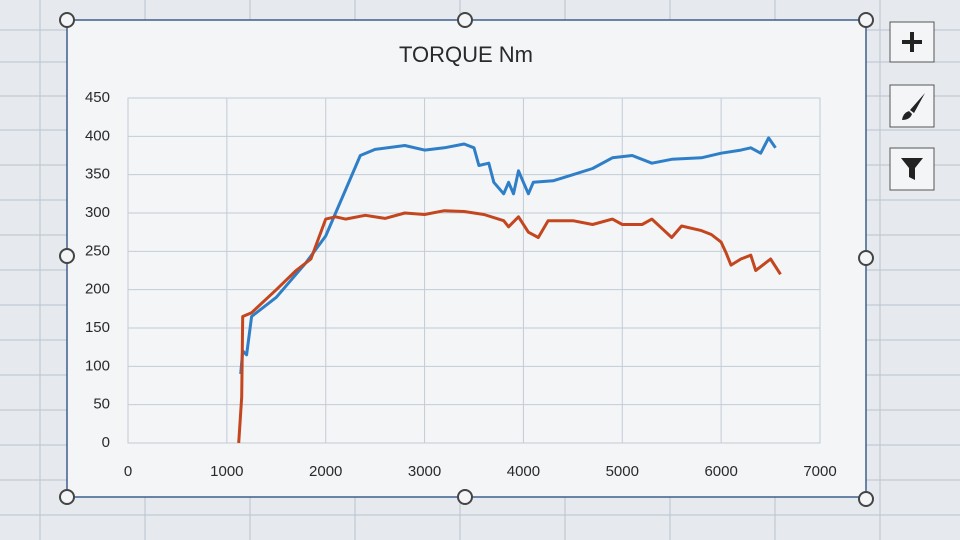  I want to click on brush-icon, so click(913, 106).